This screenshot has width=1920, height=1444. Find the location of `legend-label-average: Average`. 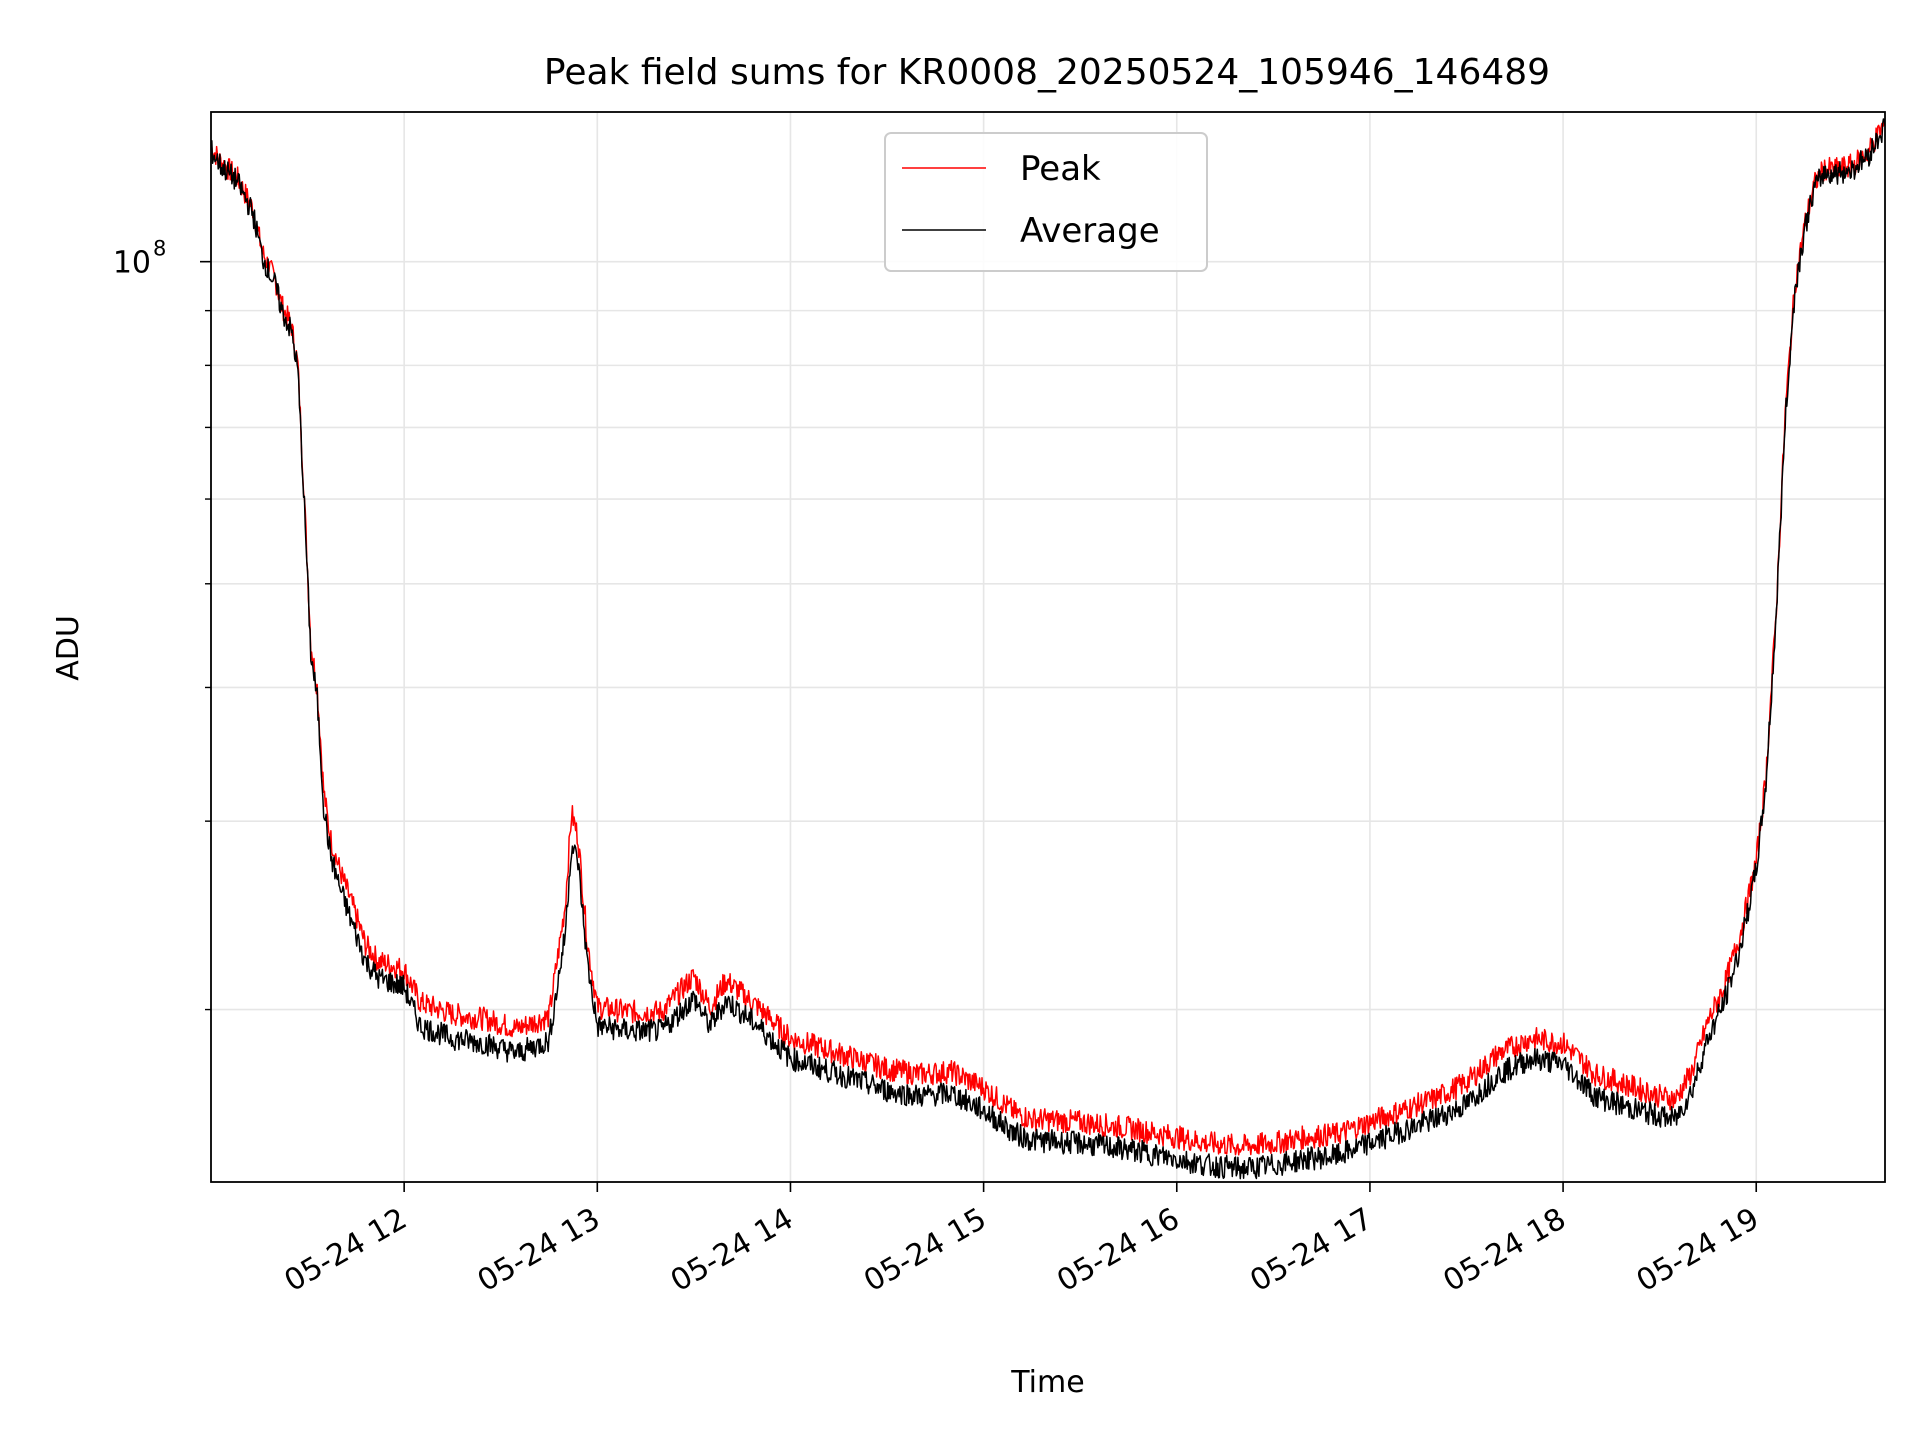

legend-label-average: Average is located at coordinates (1090, 231).